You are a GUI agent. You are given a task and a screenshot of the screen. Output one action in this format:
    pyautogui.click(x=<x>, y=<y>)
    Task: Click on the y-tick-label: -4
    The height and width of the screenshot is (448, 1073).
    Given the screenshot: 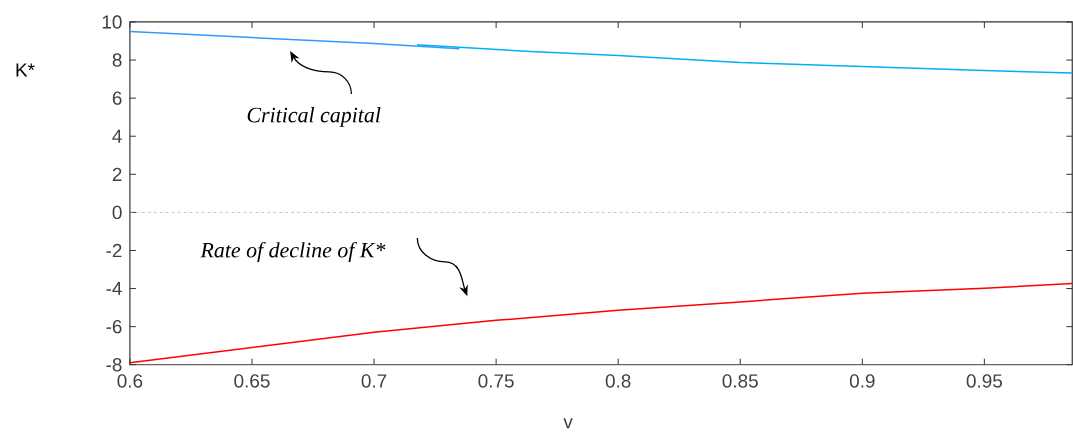 What is the action you would take?
    pyautogui.click(x=114, y=289)
    